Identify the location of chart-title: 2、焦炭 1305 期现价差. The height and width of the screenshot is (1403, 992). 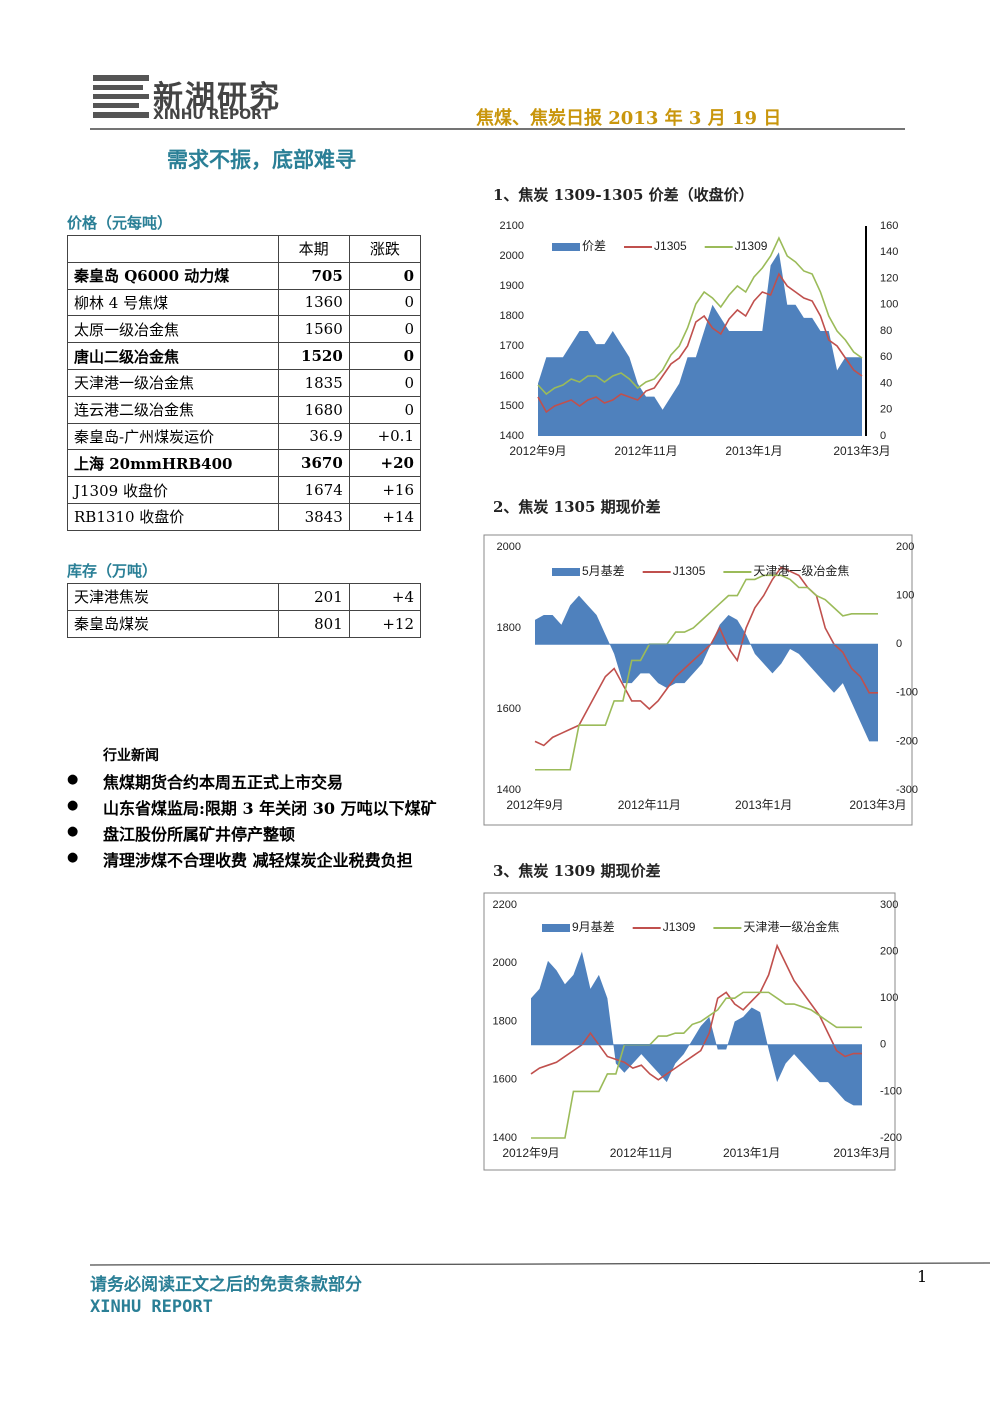
(577, 507).